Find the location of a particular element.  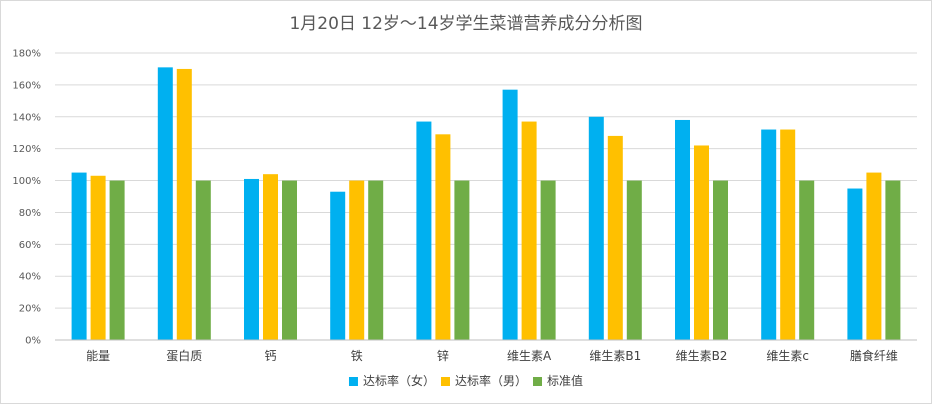

y-tick-label: 120% is located at coordinates (26, 149).